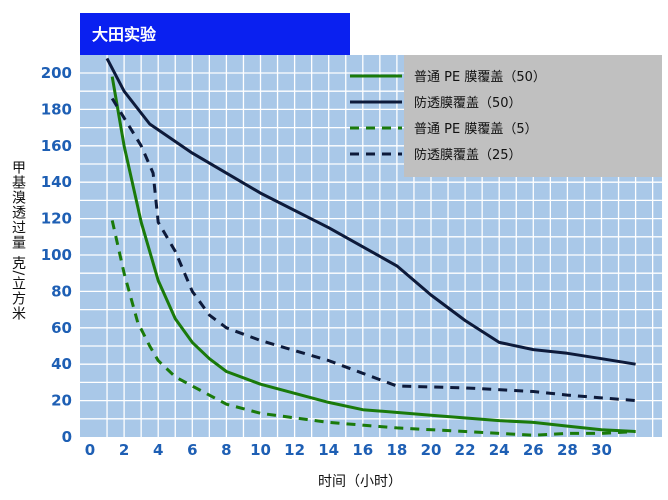 Image resolution: width=668 pixels, height=500 pixels. What do you see at coordinates (431, 450) in the screenshot?
I see `x-tick-label: 20` at bounding box center [431, 450].